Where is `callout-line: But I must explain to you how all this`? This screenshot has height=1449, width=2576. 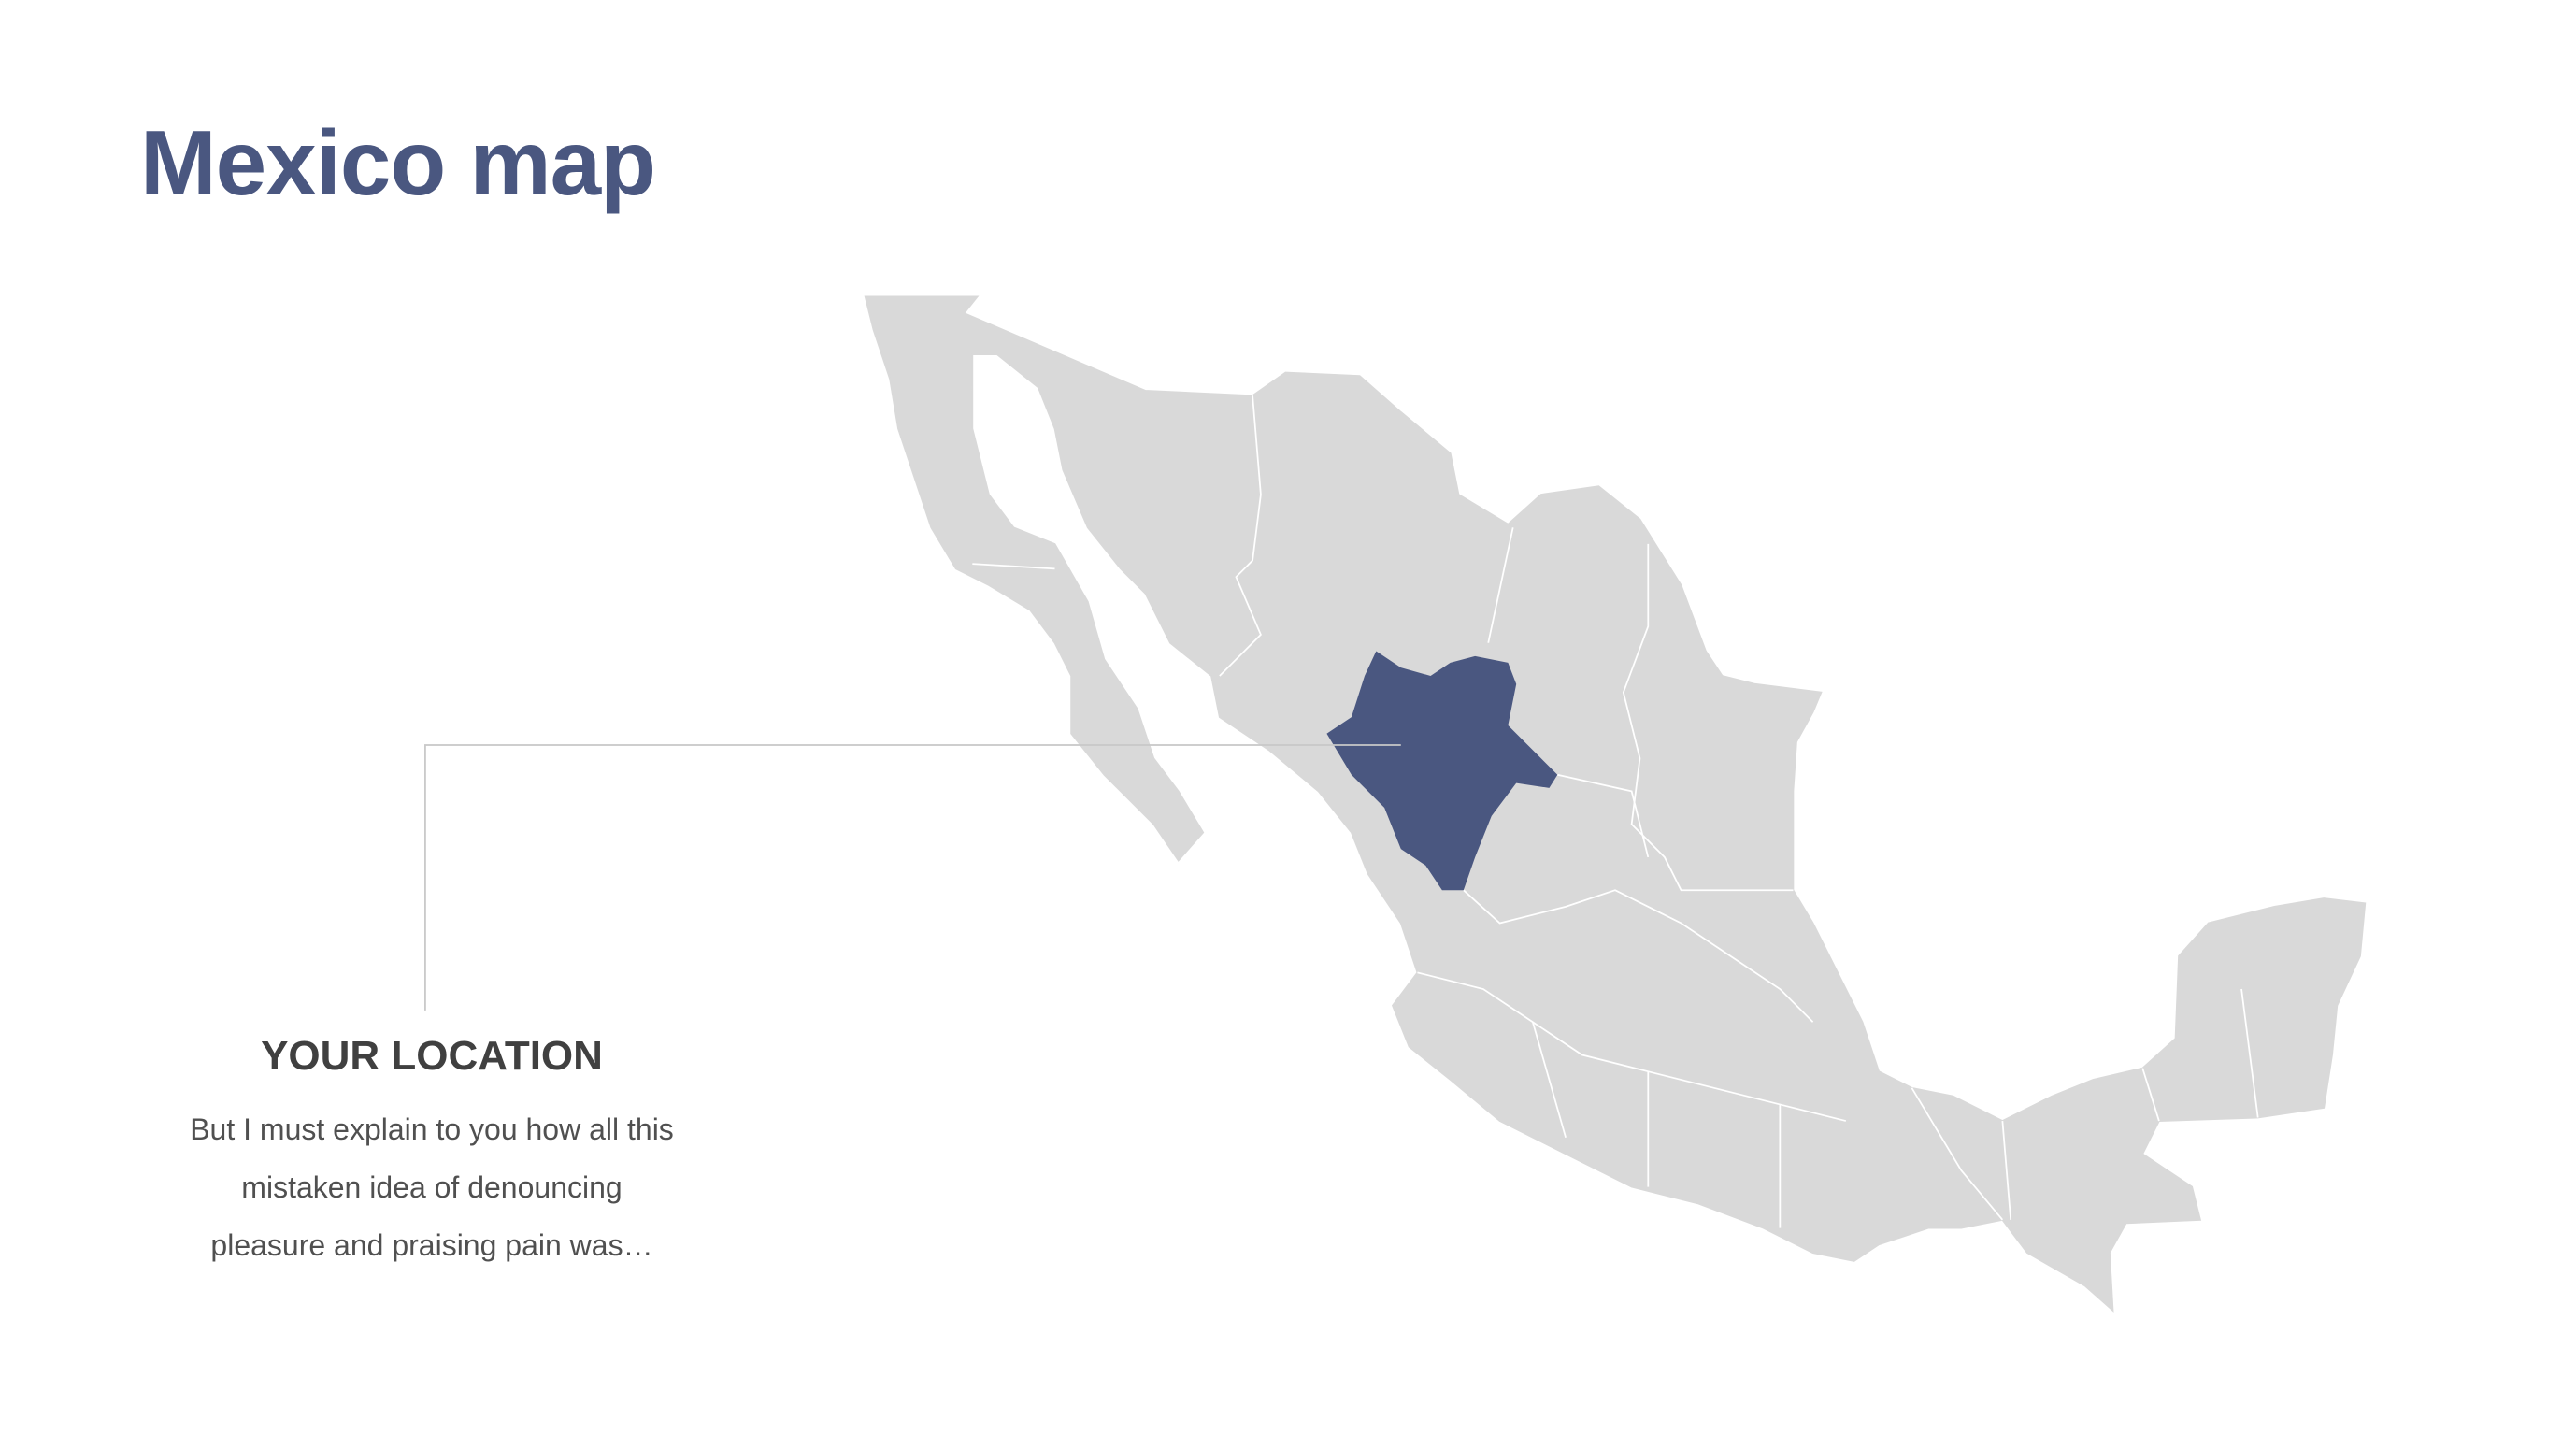 callout-line: But I must explain to you how all this is located at coordinates (432, 1129).